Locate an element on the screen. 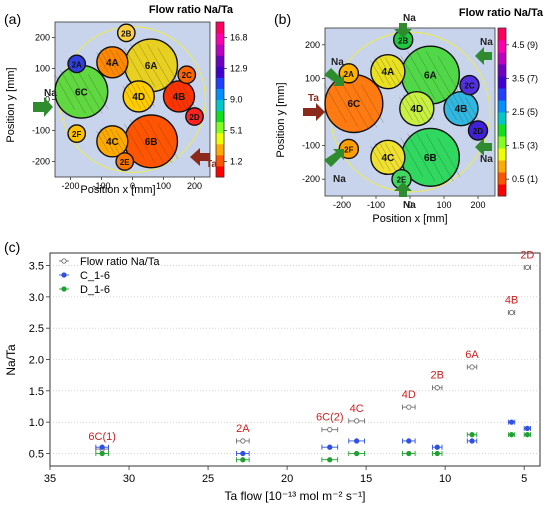 The image size is (550, 511). a-disk-2e: 2E is located at coordinates (125, 161).